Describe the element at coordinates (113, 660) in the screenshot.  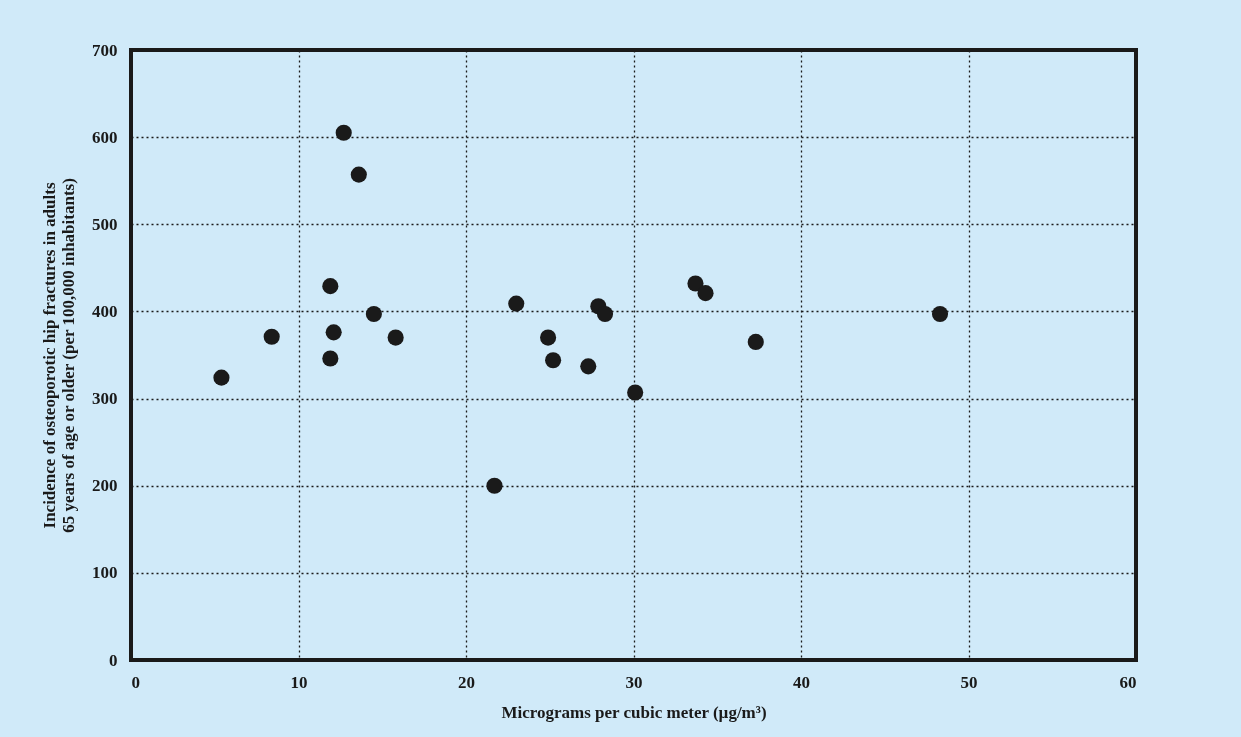
I see `y-tick-label: 0` at that location.